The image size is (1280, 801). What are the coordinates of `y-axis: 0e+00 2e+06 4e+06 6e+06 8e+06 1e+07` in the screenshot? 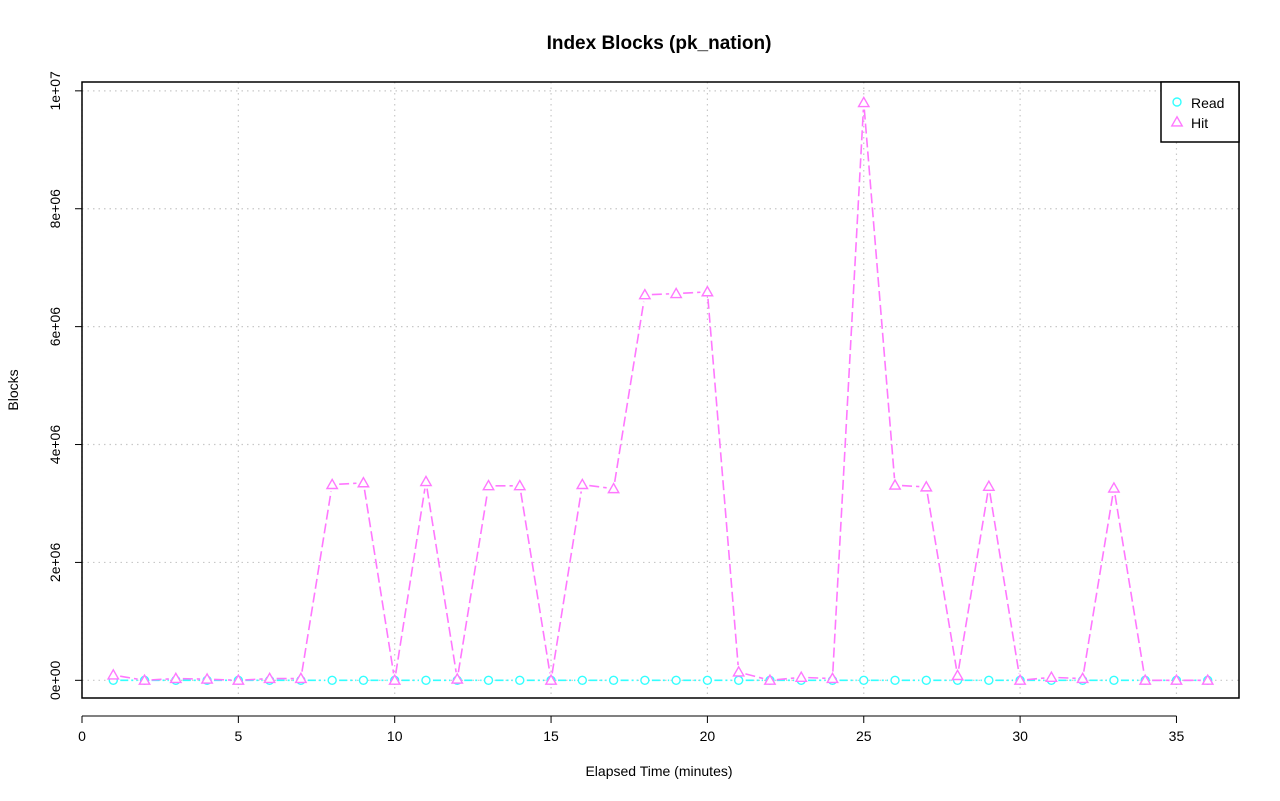 It's located at (65, 385).